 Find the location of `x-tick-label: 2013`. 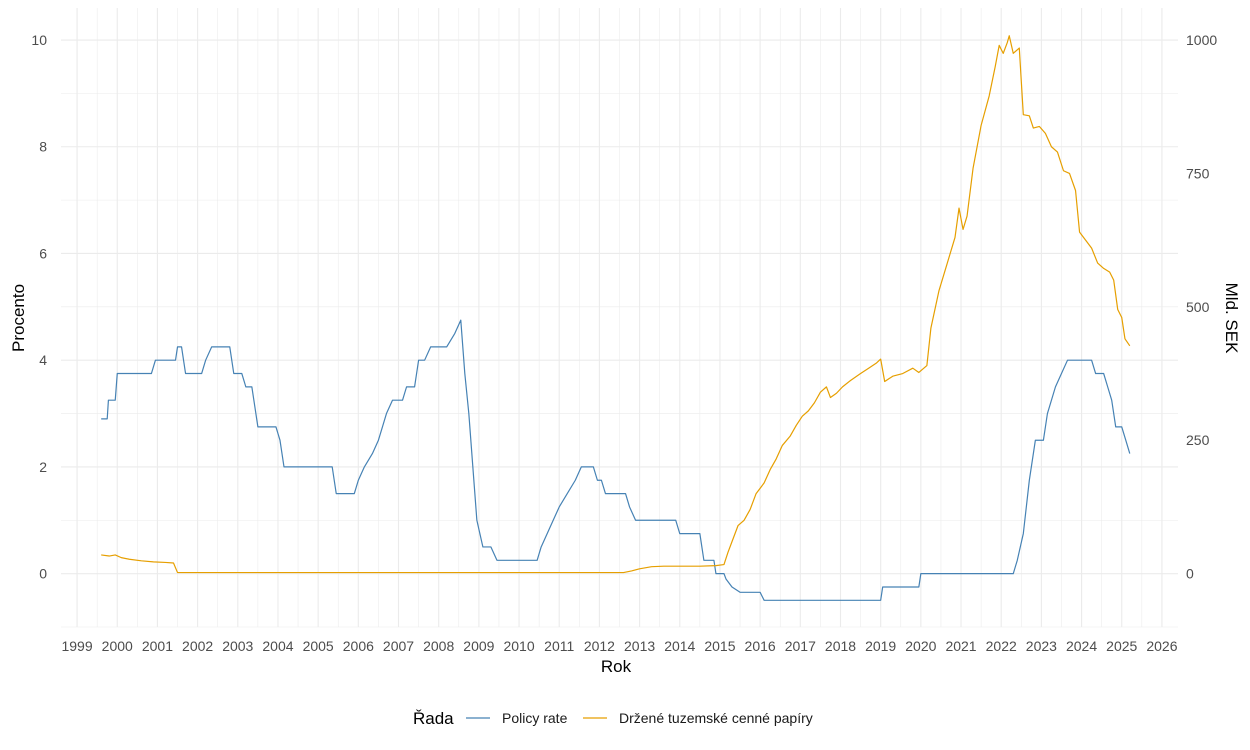

x-tick-label: 2013 is located at coordinates (639, 646).